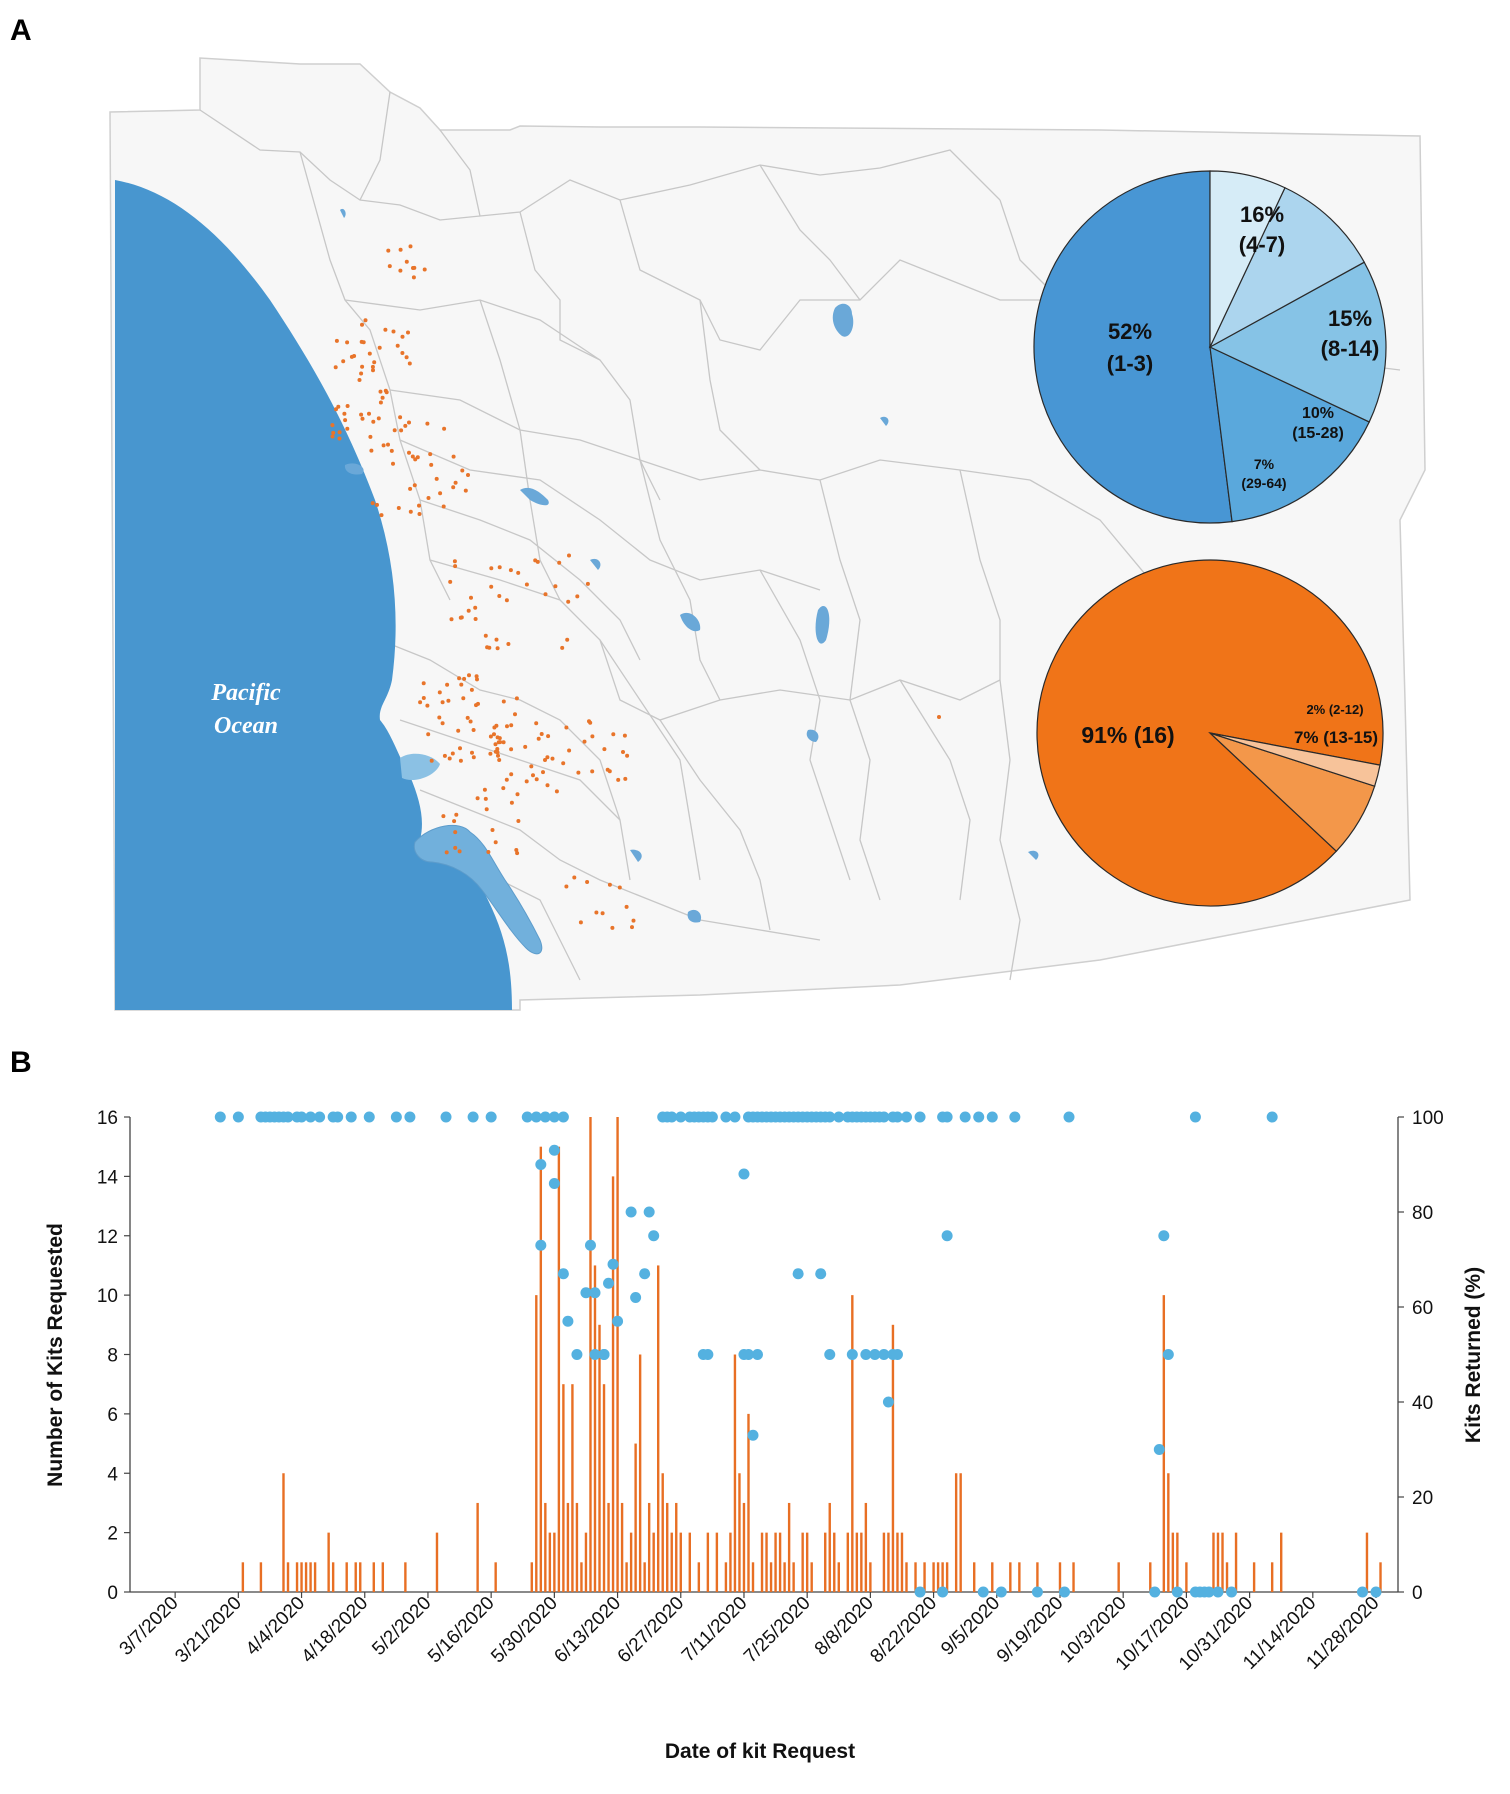  Describe the element at coordinates (524, 1630) in the screenshot. I see `x-tick-label: 5/30/2020` at that location.